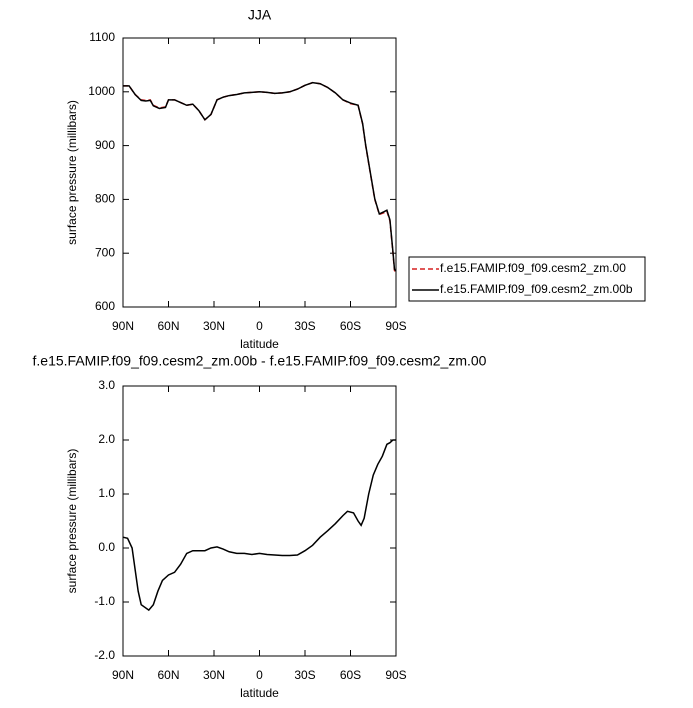 The width and height of the screenshot is (693, 708). I want to click on y-tick-label: 800, so click(105, 199).